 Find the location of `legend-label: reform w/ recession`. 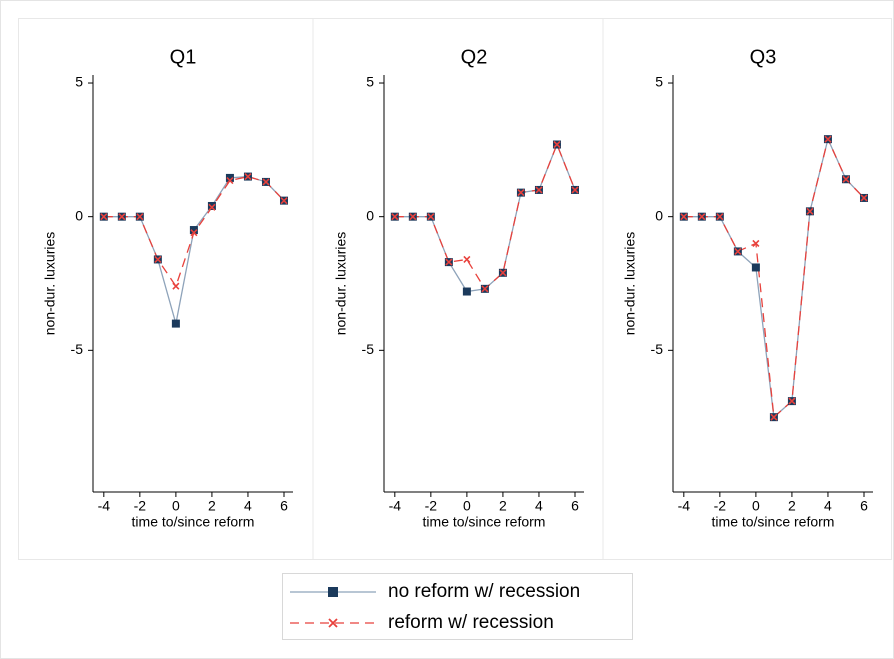

legend-label: reform w/ recession is located at coordinates (471, 622).